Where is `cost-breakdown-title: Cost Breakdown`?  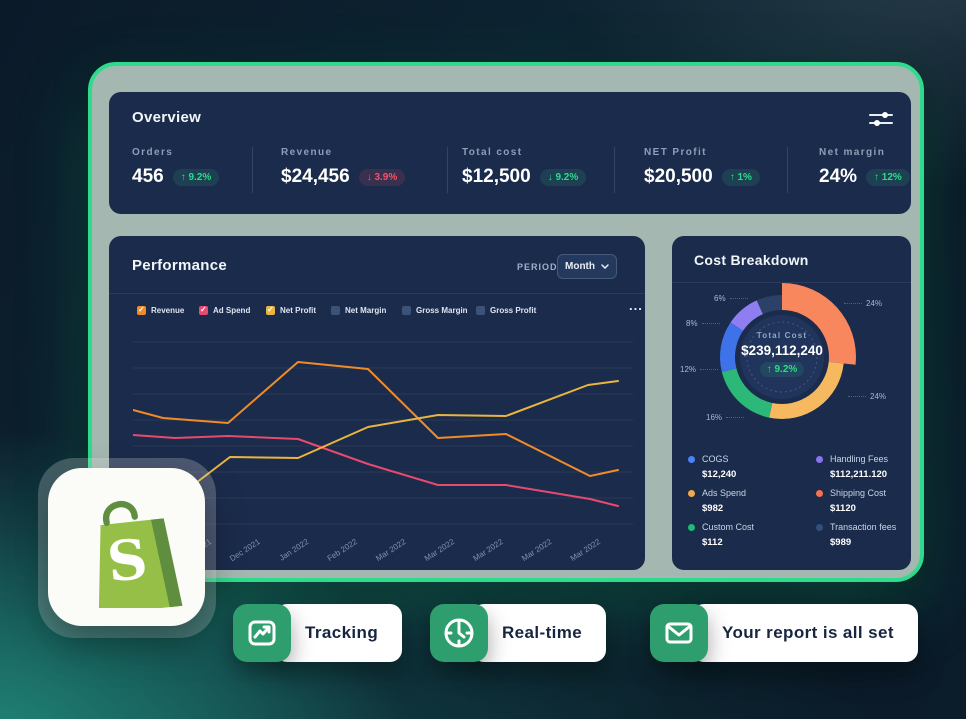 cost-breakdown-title: Cost Breakdown is located at coordinates (751, 260).